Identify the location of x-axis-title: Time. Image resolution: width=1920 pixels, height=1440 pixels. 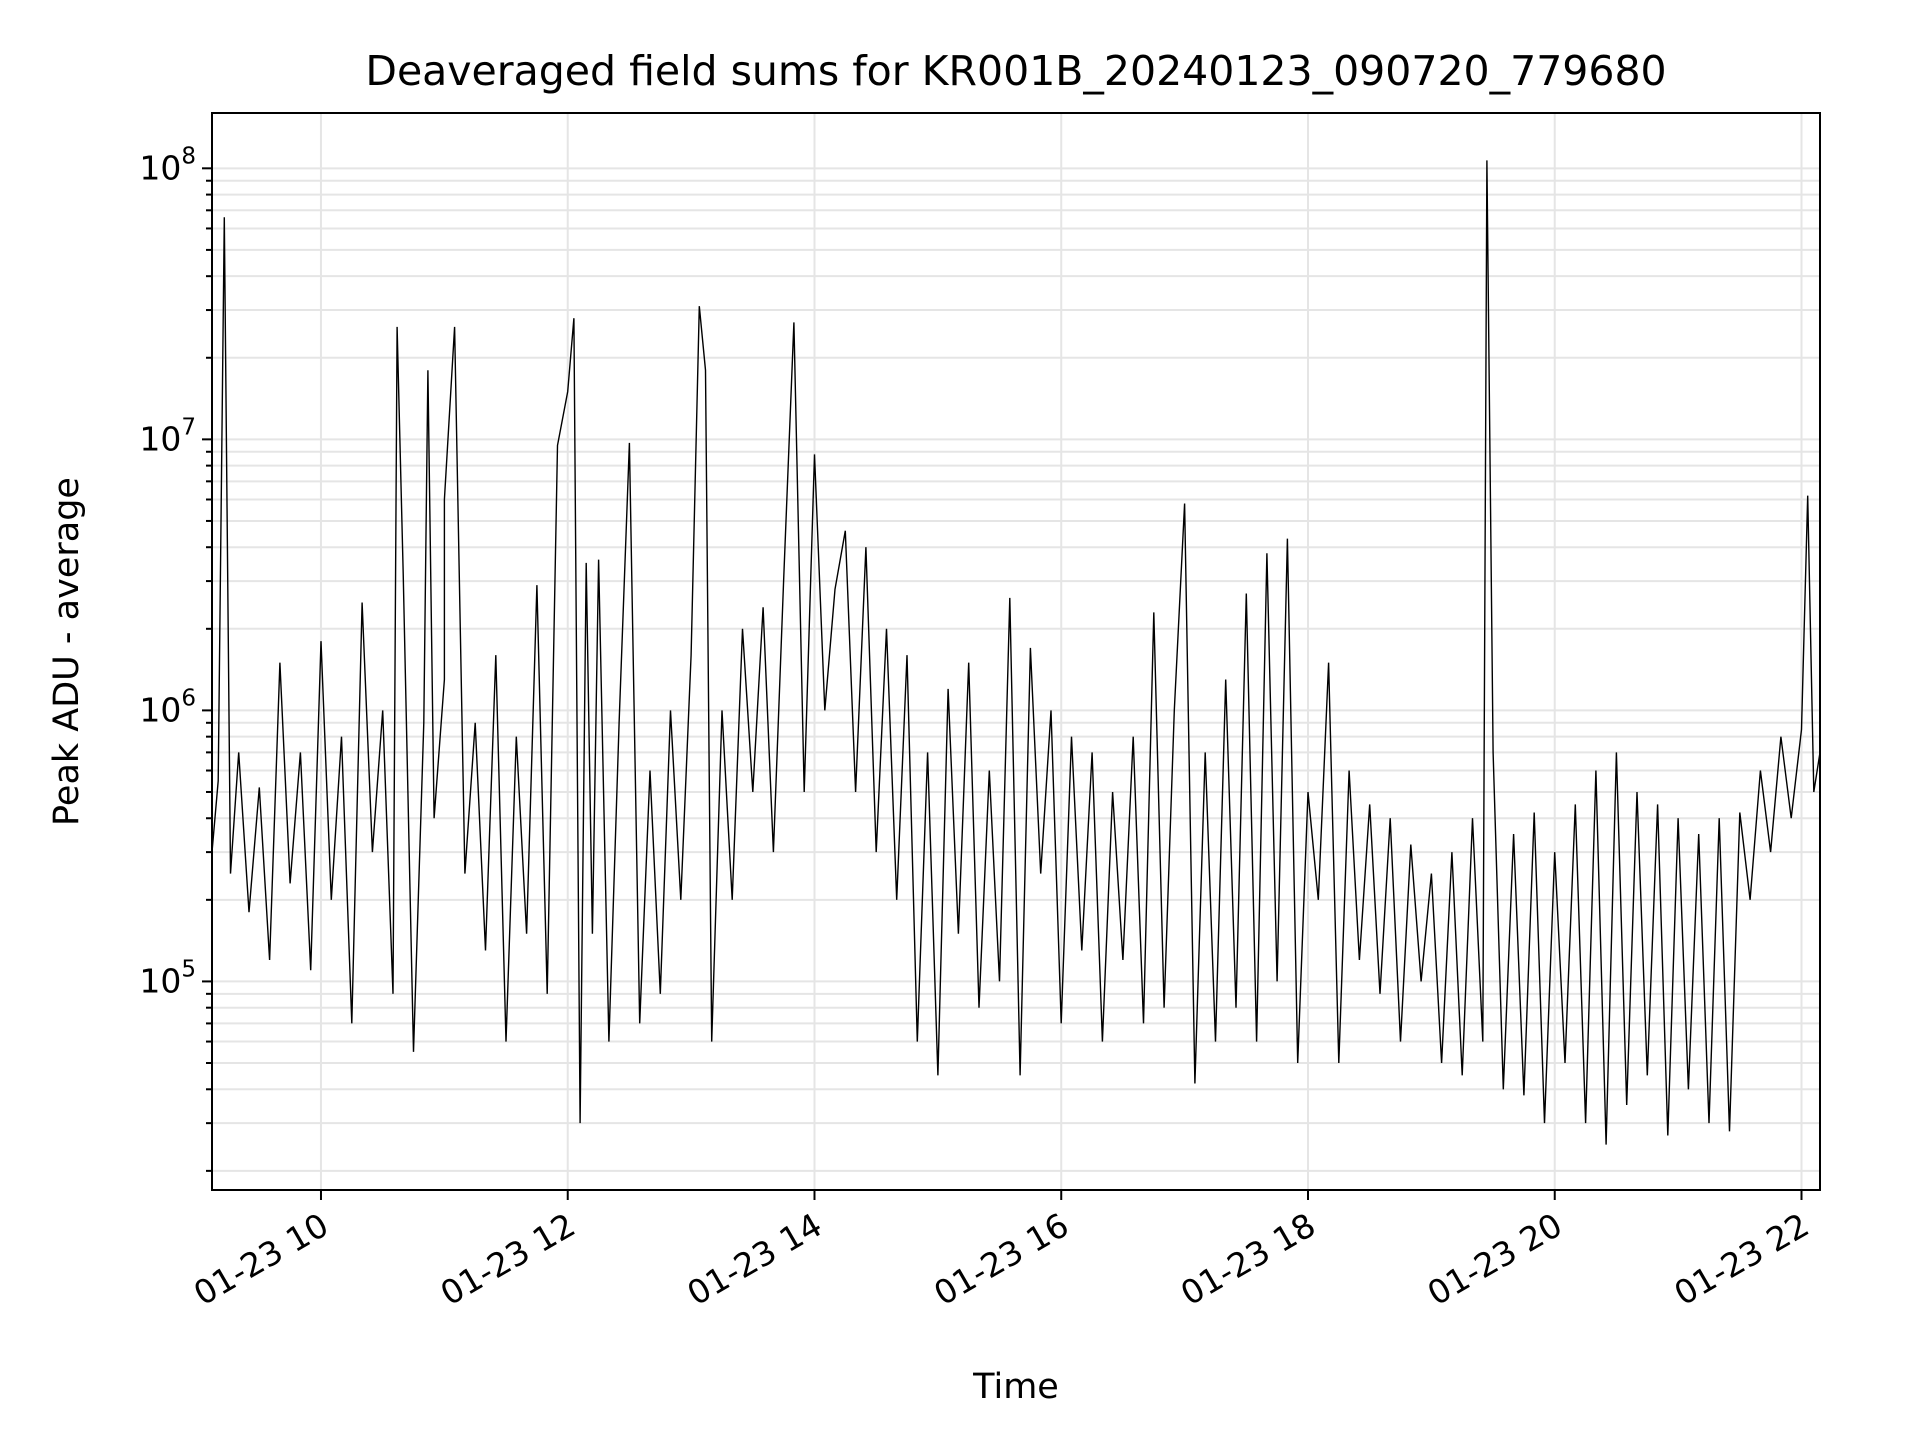
(1015, 1387).